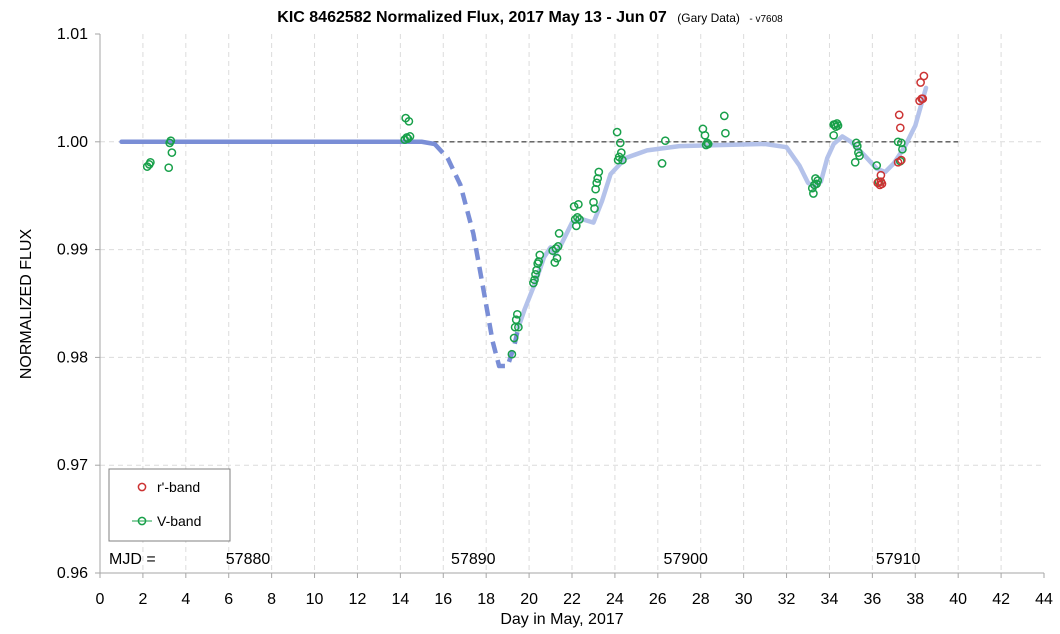 The height and width of the screenshot is (634, 1060). What do you see at coordinates (572, 599) in the screenshot?
I see `x-tick-label: 22` at bounding box center [572, 599].